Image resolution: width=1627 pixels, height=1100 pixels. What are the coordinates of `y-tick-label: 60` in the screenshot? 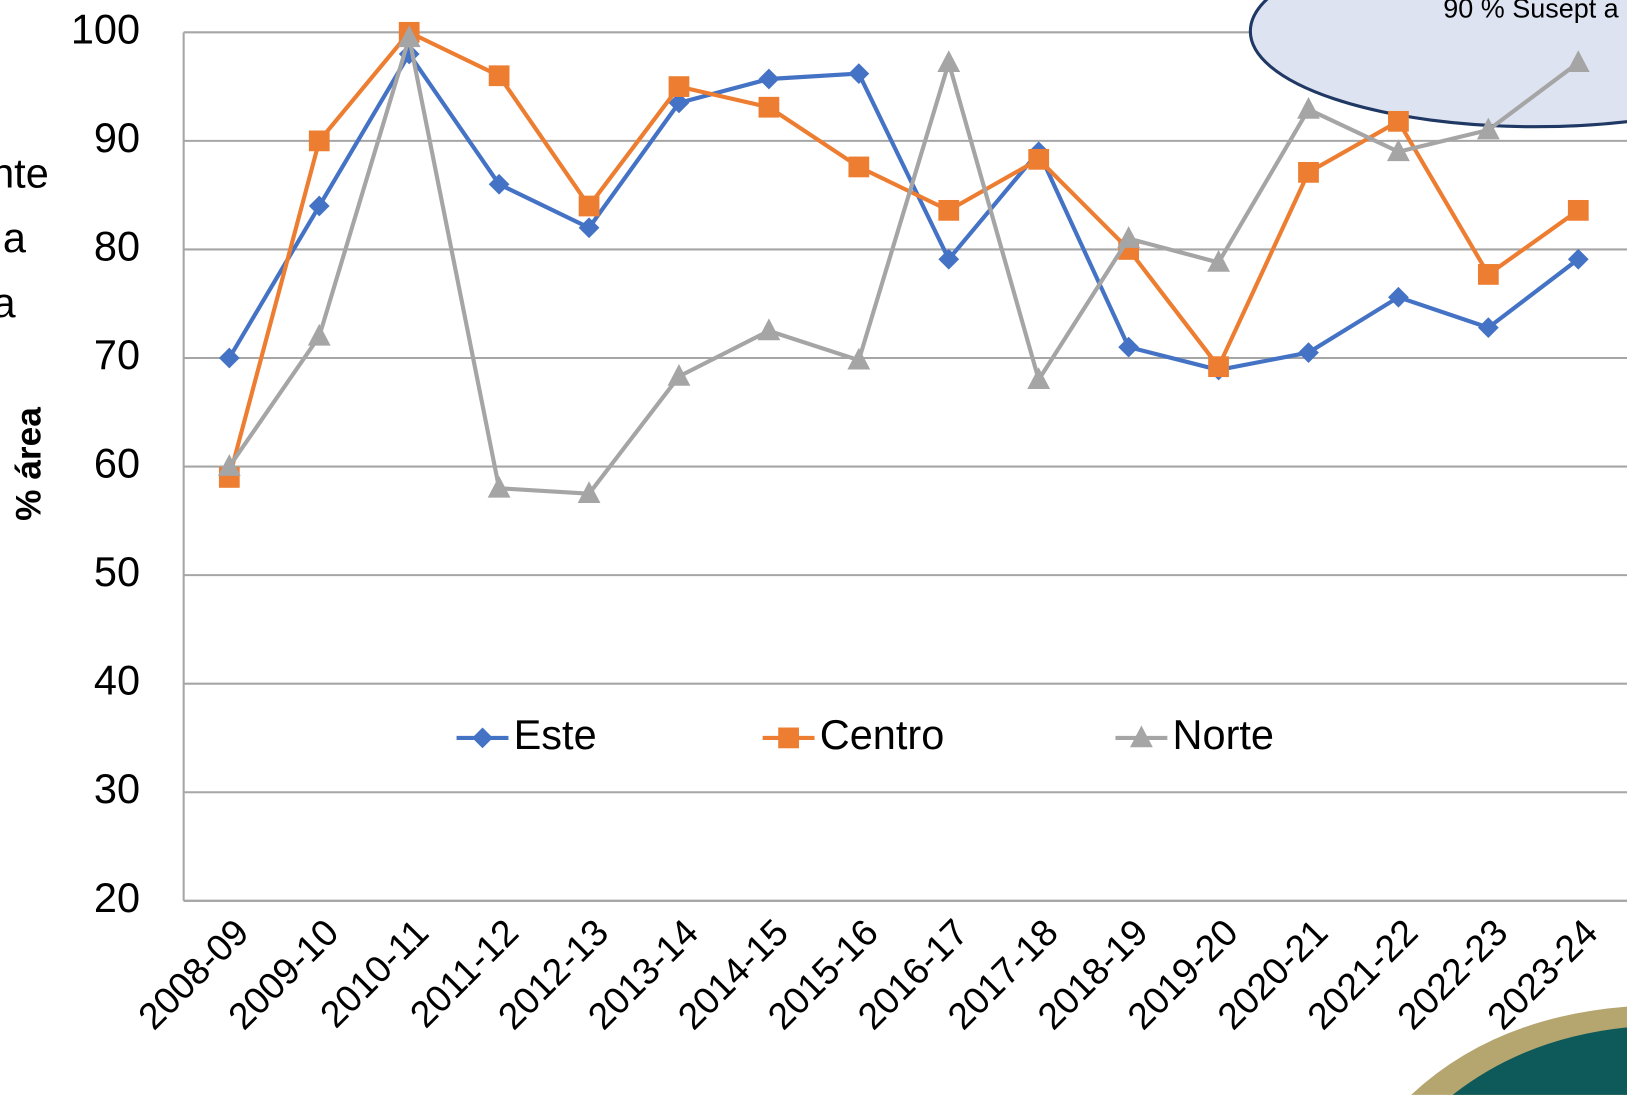 It's located at (117, 463).